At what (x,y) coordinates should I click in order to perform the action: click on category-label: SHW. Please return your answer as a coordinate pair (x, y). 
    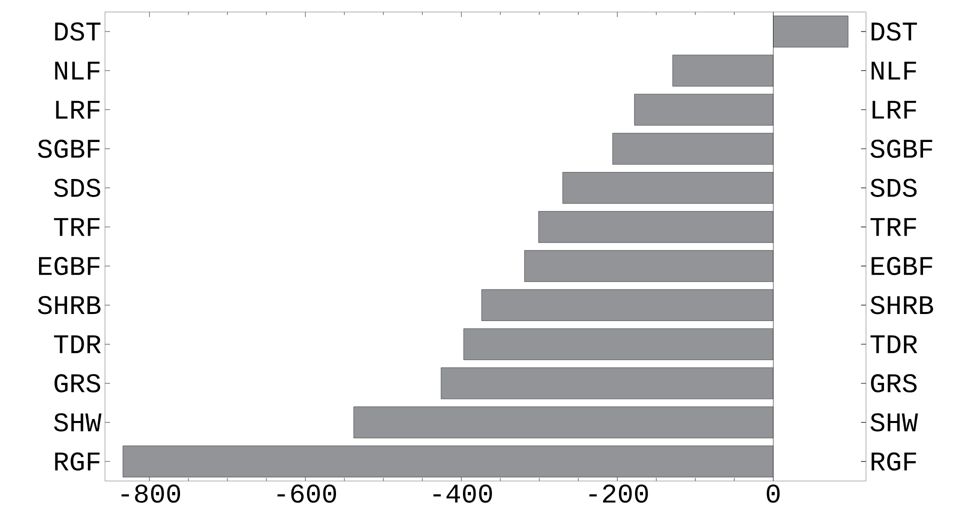
    Looking at the image, I should click on (894, 422).